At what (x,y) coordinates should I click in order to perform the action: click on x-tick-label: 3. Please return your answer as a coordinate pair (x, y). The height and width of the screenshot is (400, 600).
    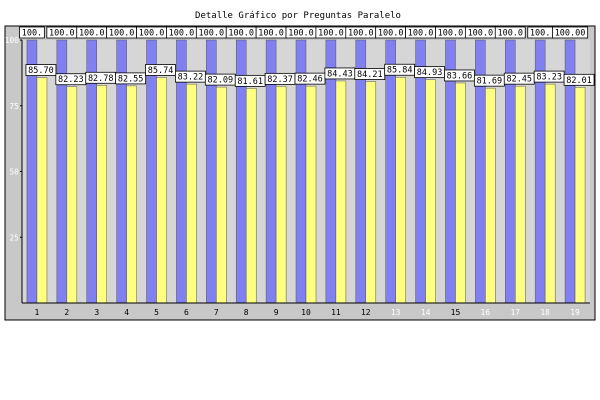
    Looking at the image, I should click on (96, 312).